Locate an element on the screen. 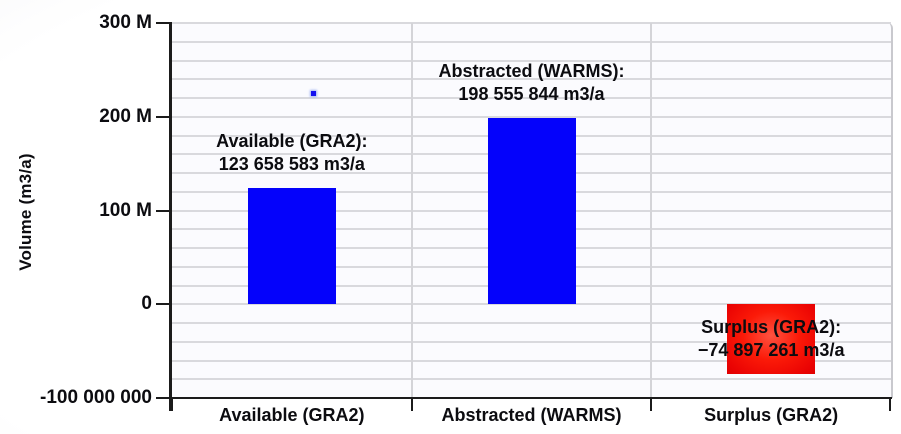 Image resolution: width=901 pixels, height=434 pixels. y-tick-label: 300 M is located at coordinates (125, 22).